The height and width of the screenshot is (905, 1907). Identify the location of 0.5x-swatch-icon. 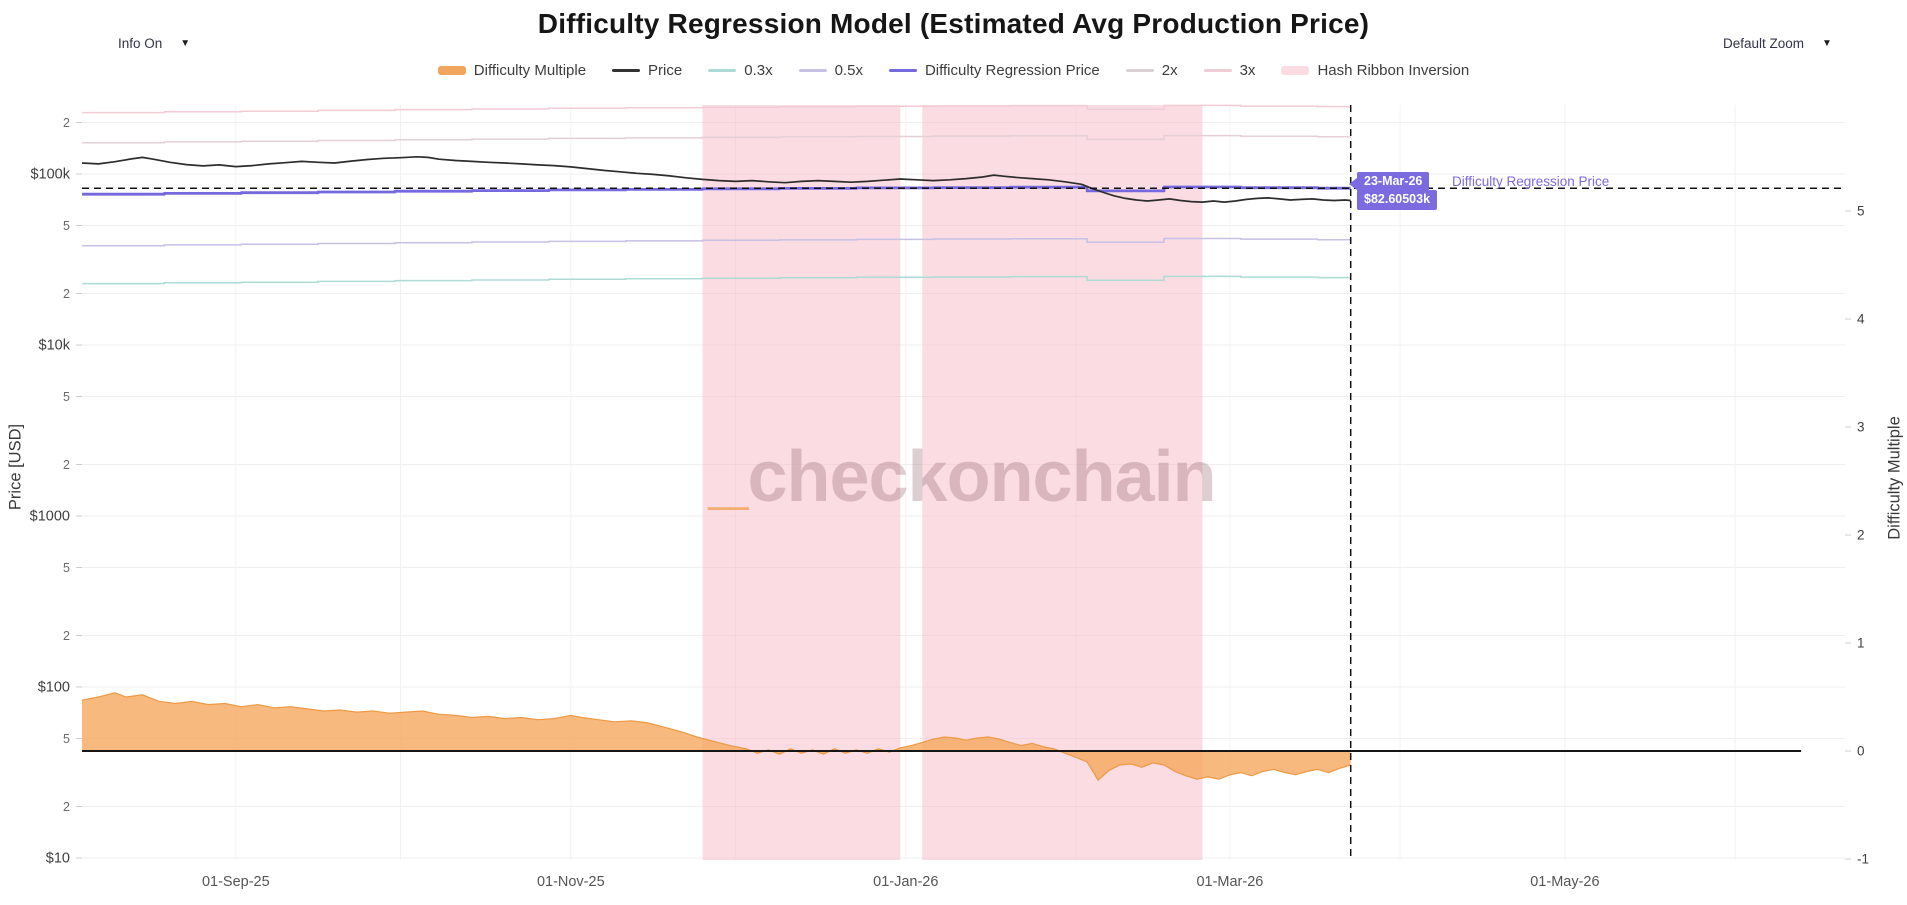
(812, 70).